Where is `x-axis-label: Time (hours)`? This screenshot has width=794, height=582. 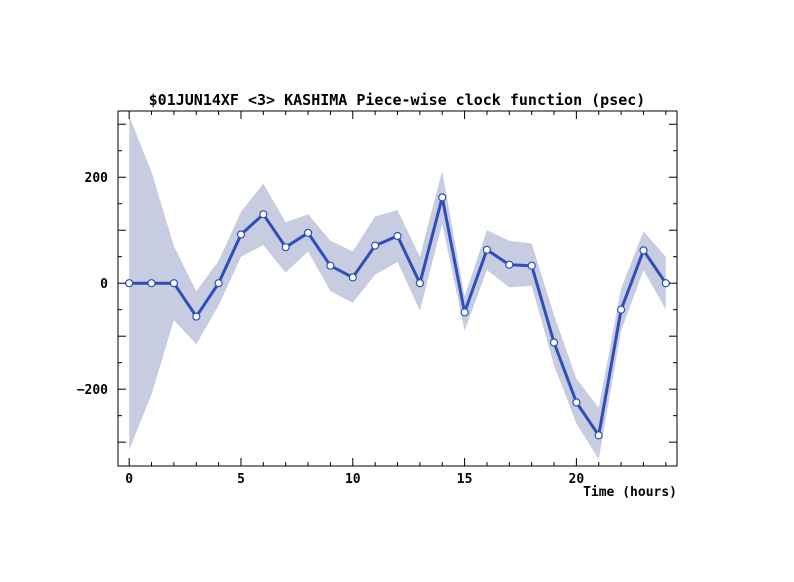 x-axis-label: Time (hours) is located at coordinates (630, 492).